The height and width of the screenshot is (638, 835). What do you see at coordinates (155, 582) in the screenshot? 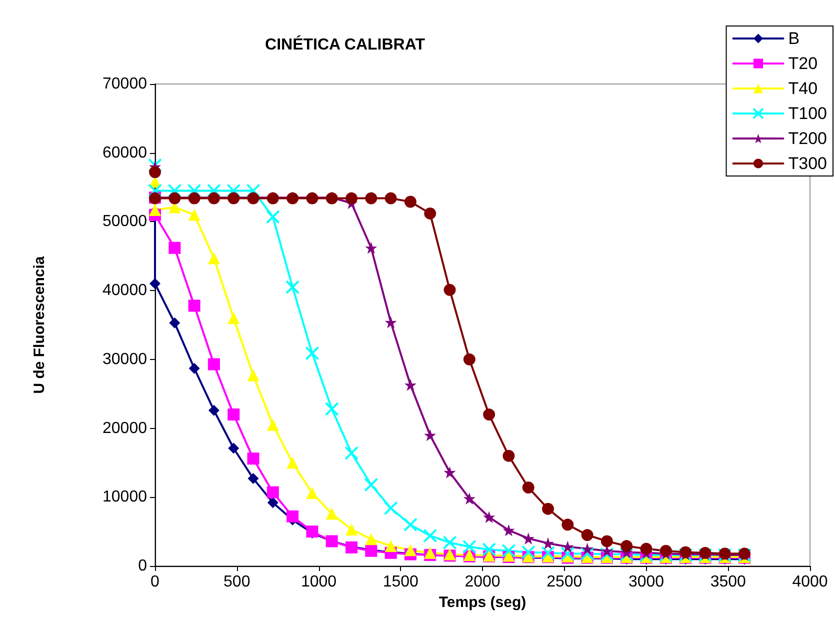
I see `x-tick-label: 0` at bounding box center [155, 582].